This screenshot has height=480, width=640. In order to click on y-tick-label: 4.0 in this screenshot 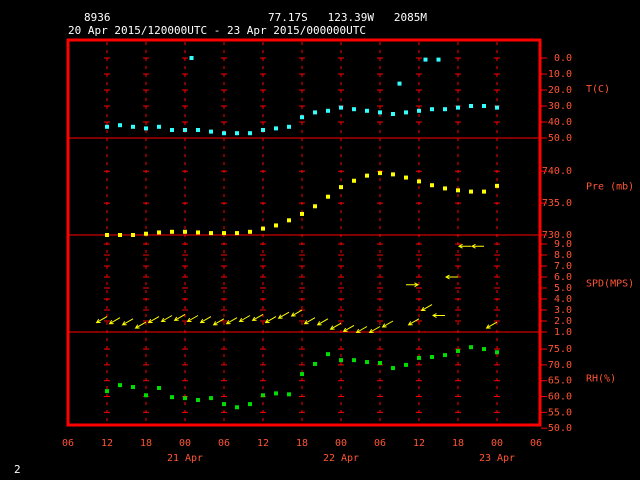, I will do `click(563, 299)`.